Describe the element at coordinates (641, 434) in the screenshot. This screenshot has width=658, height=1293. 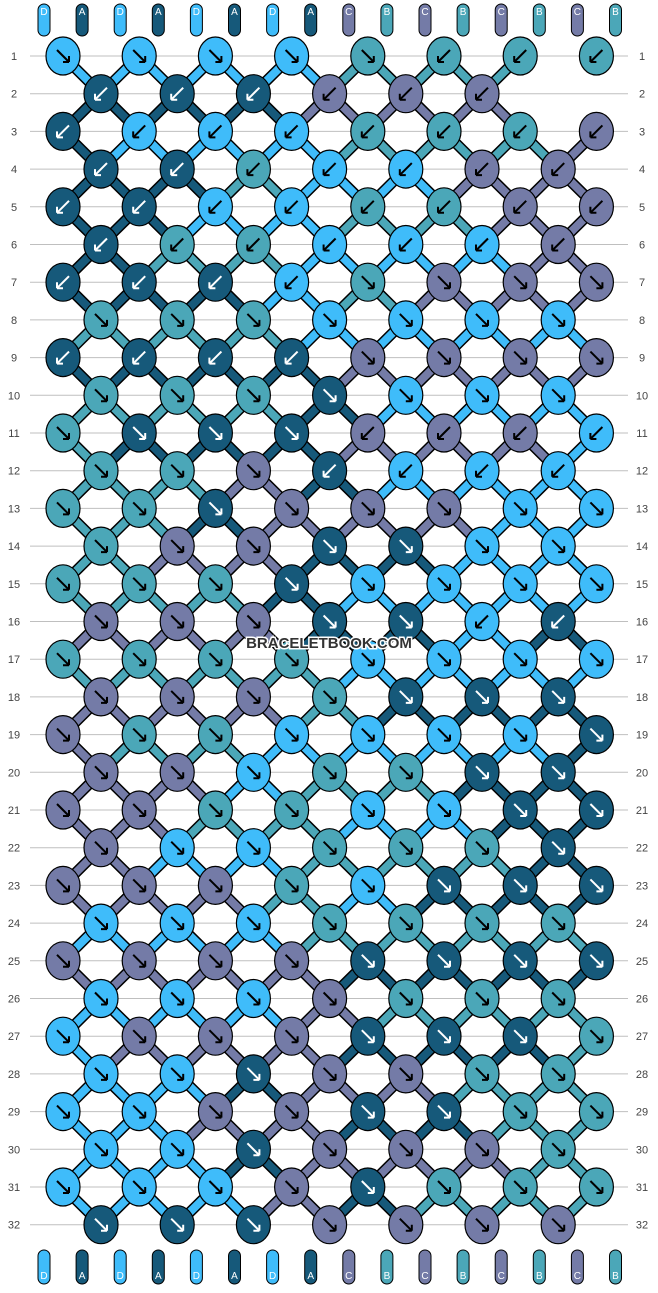
I see `row-number-right: 11` at that location.